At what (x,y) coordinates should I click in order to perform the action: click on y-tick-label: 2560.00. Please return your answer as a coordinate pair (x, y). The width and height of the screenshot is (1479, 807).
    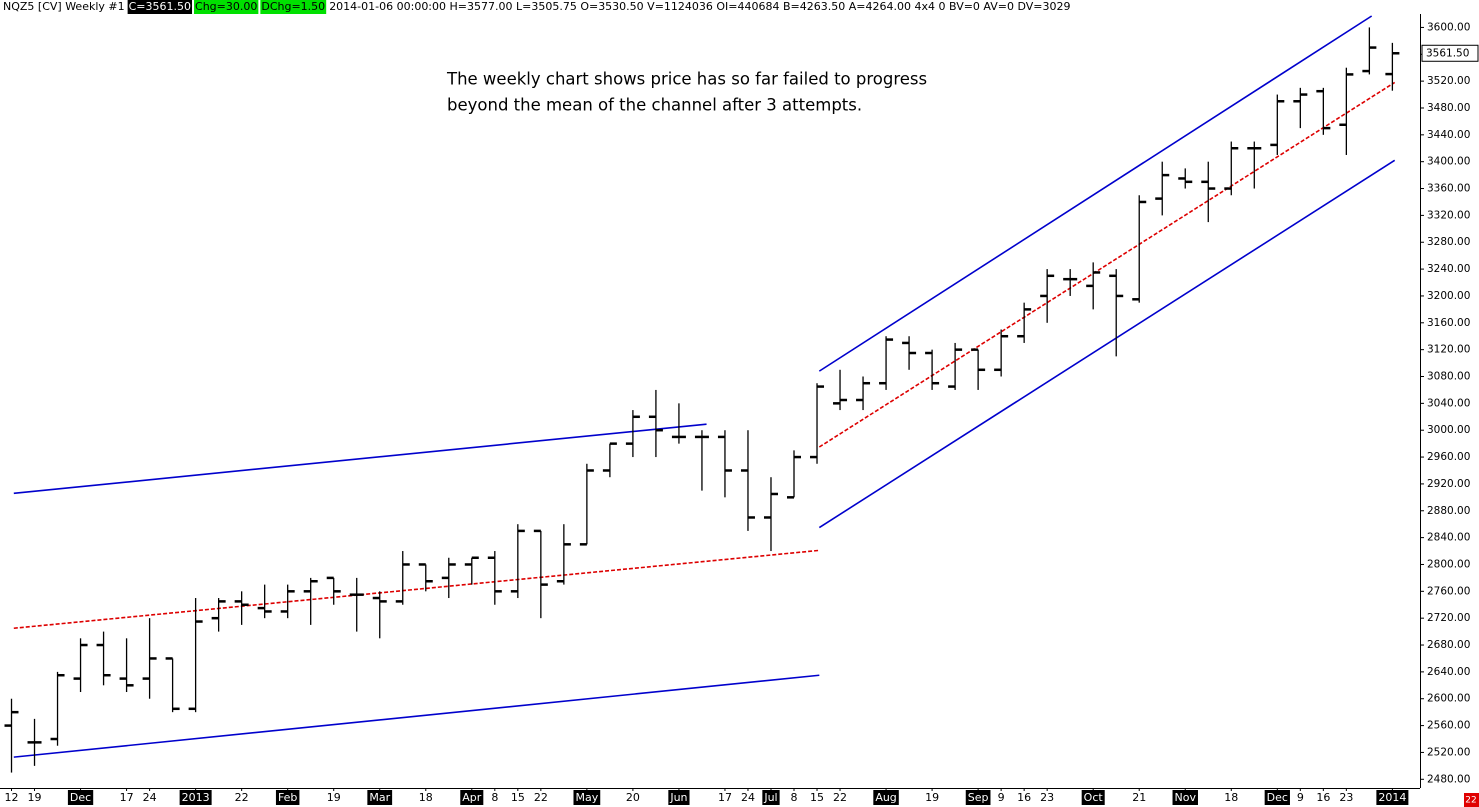
    Looking at the image, I should click on (1448, 726).